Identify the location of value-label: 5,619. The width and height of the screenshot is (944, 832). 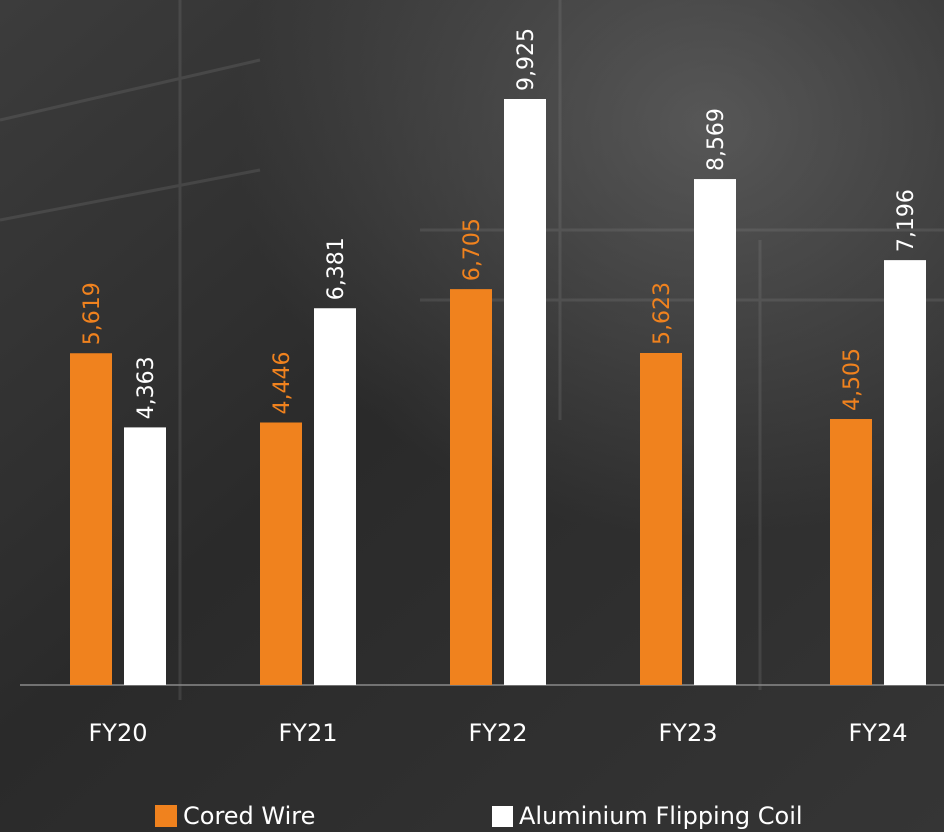
(92, 313).